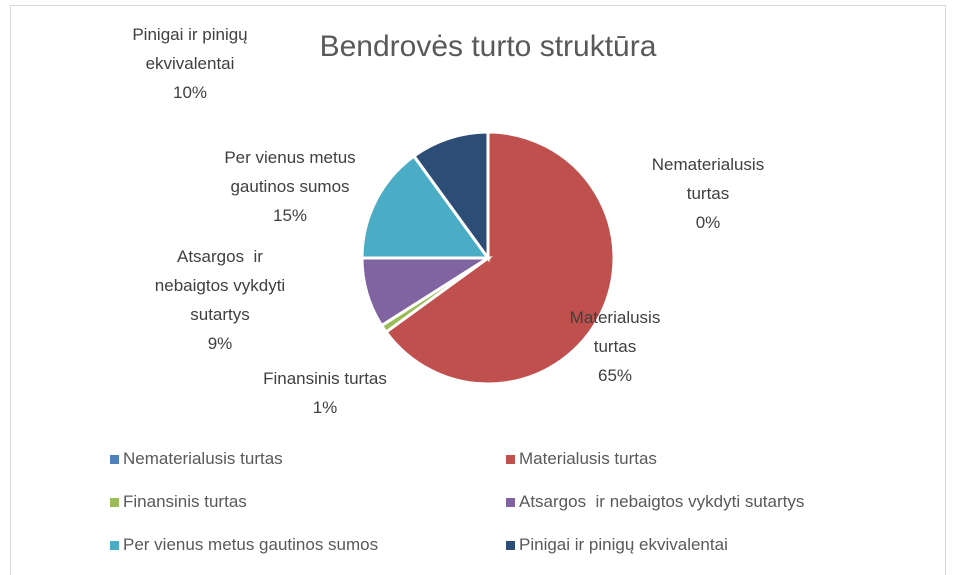  I want to click on data-label: Pinigai ir pinigų ekvivalentai 10%, so click(190, 63).